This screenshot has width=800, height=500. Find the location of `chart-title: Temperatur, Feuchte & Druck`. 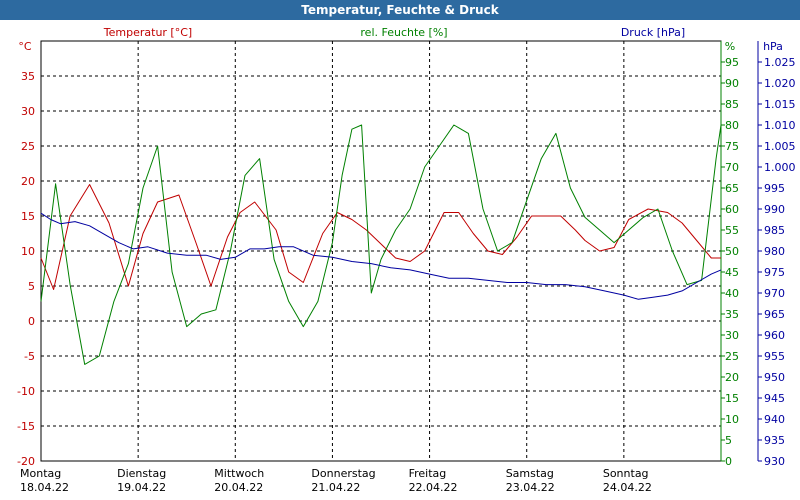

chart-title: Temperatur, Feuchte & Druck is located at coordinates (400, 10).